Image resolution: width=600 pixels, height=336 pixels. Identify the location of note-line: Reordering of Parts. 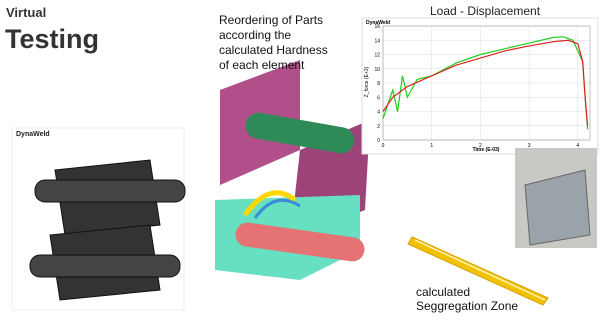
(271, 20).